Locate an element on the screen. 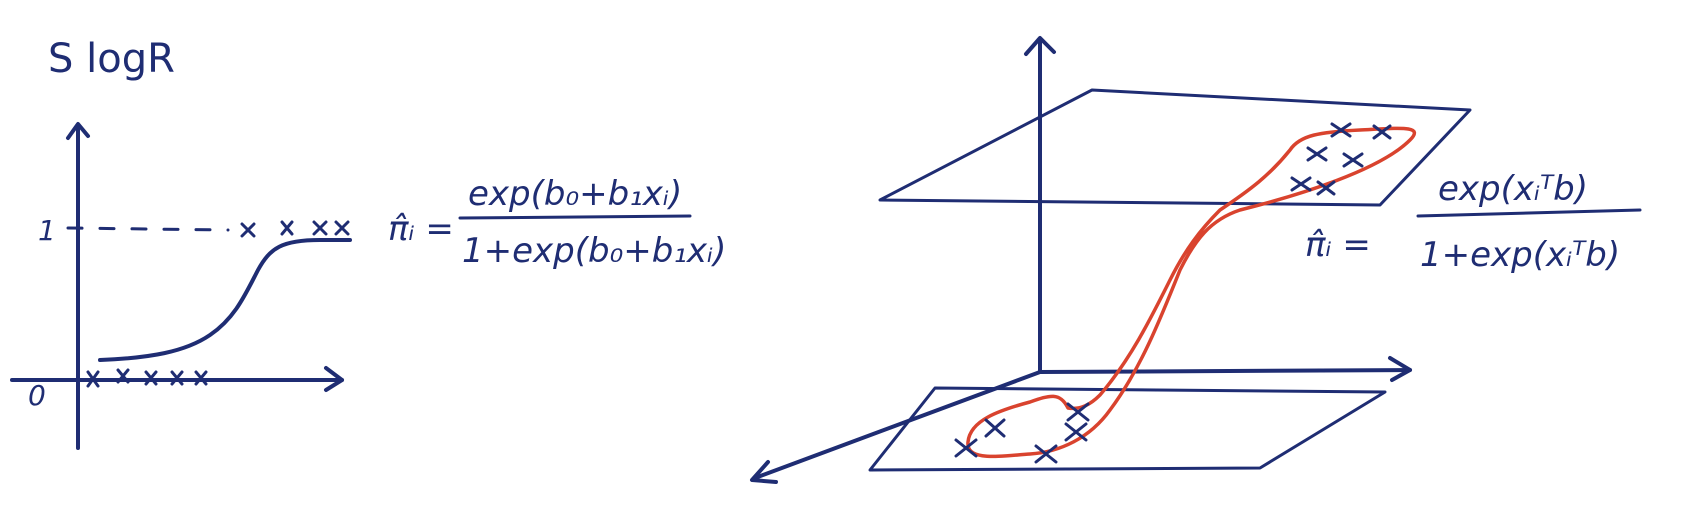 This screenshot has height=521, width=1696. left-fraction-bar is located at coordinates (575, 217).